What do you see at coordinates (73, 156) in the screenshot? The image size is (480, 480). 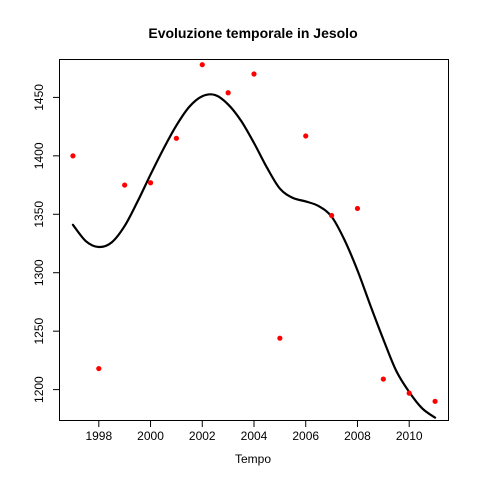 I see `data-point-1997` at bounding box center [73, 156].